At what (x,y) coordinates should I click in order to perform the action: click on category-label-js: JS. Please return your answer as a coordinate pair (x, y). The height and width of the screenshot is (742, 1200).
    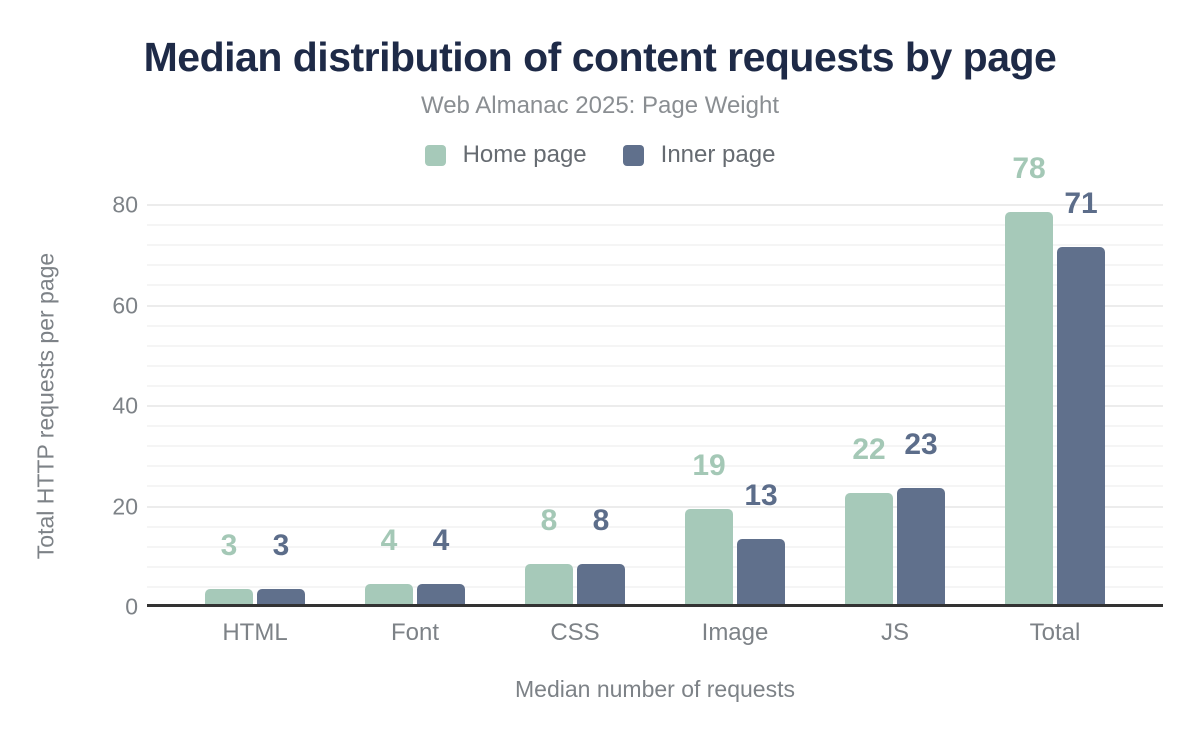
    Looking at the image, I should click on (895, 632).